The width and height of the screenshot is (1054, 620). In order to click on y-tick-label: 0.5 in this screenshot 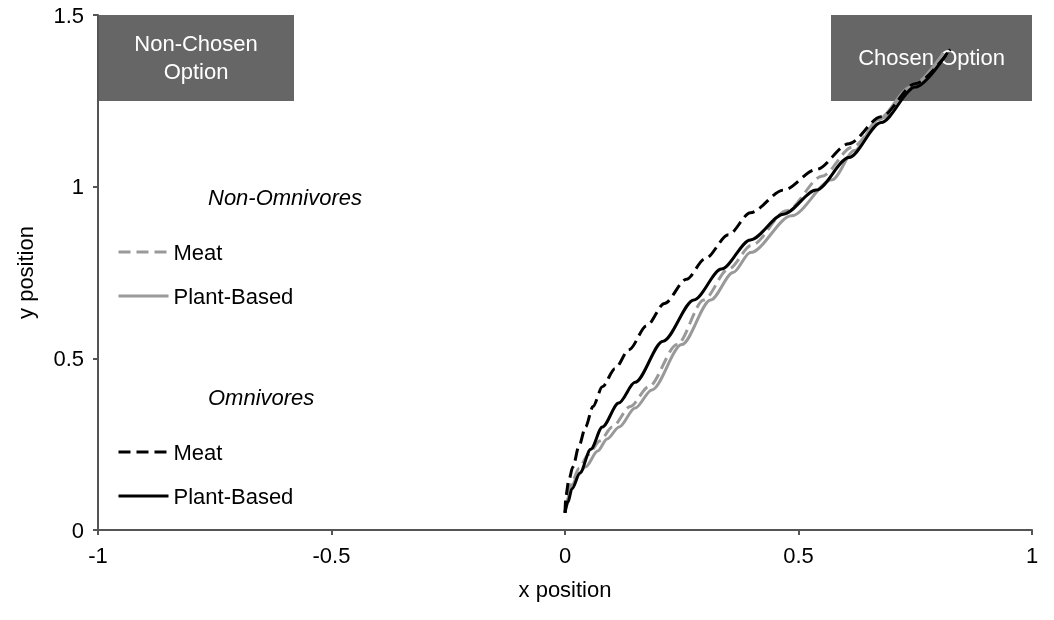, I will do `click(68, 358)`.